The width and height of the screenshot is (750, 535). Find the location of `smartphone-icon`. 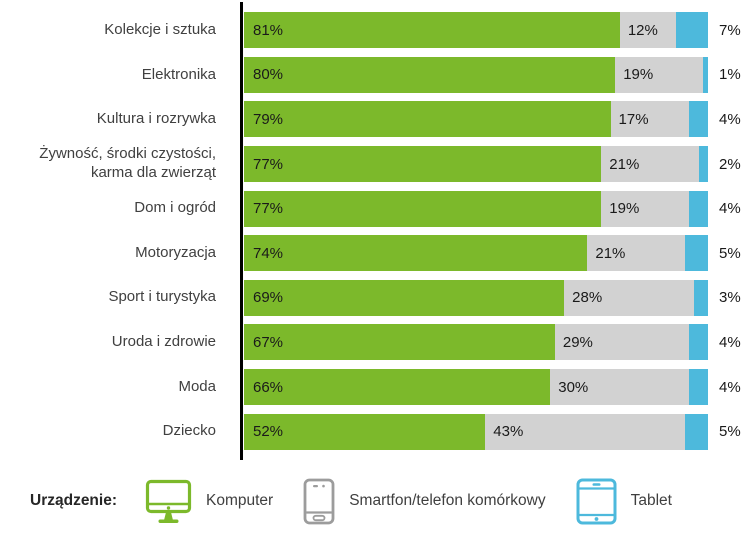

smartphone-icon is located at coordinates (319, 501).